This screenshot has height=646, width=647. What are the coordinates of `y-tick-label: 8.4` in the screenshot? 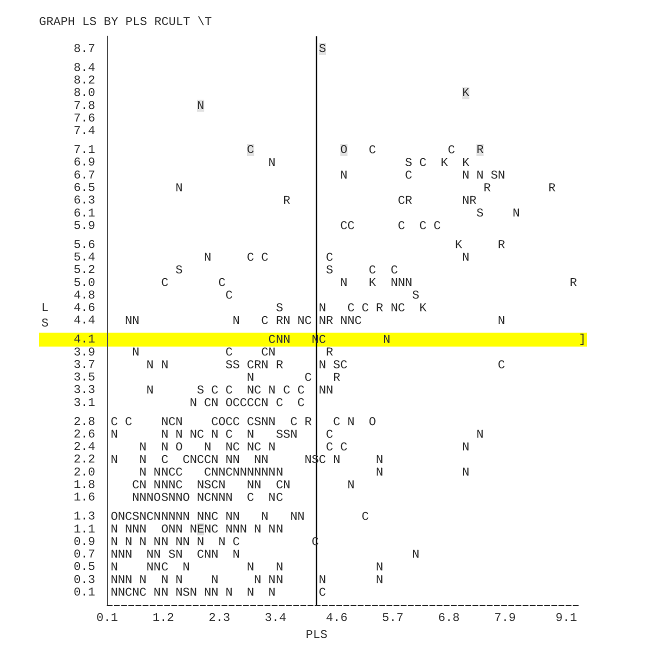 It's located at (85, 67).